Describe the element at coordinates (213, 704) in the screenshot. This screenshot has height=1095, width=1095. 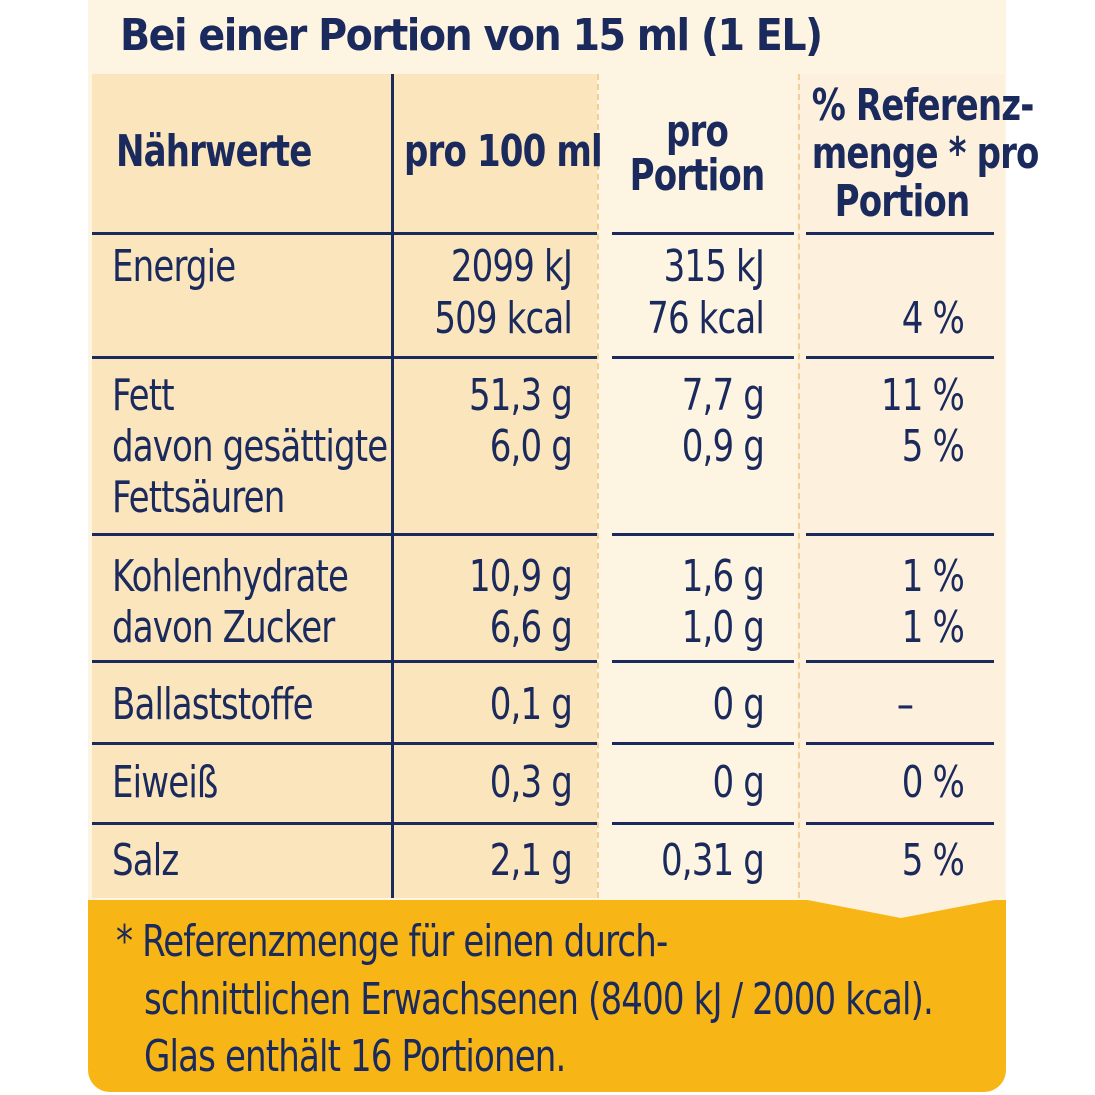
I see `label-ballaststoffe: Ballaststoffe` at that location.